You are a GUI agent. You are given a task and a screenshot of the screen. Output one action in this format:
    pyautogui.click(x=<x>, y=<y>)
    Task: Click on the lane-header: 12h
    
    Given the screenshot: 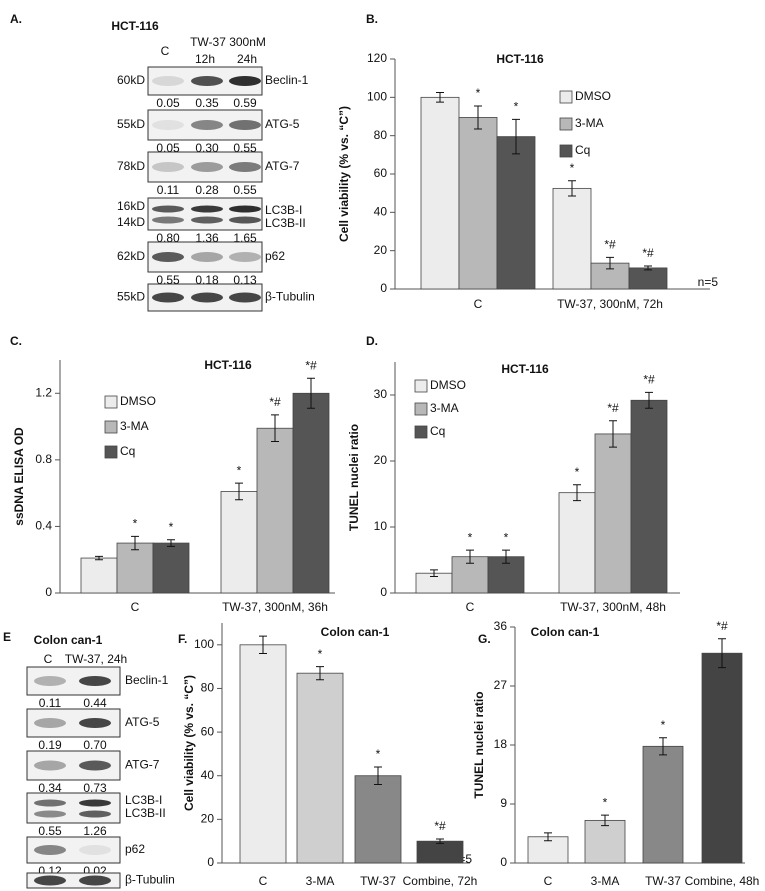 What is the action you would take?
    pyautogui.click(x=205, y=59)
    